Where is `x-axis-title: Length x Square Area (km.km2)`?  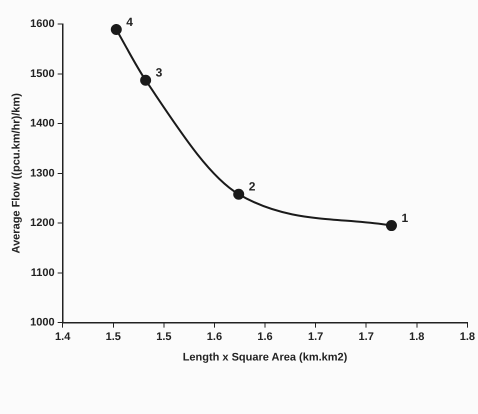
x-axis-title: Length x Square Area (km.km2) is located at coordinates (265, 357).